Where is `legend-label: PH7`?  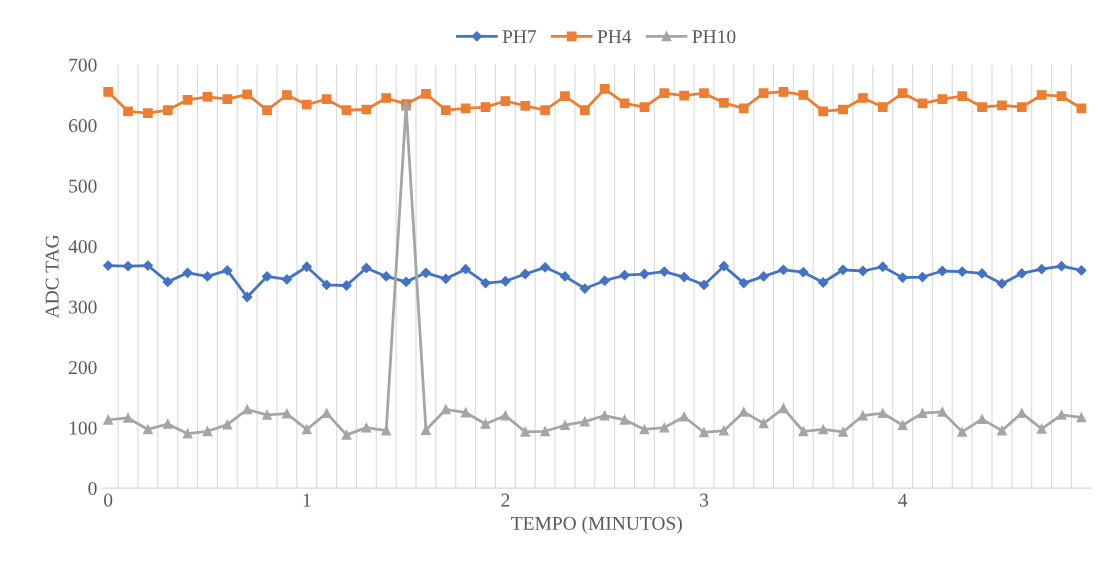
legend-label: PH7 is located at coordinates (519, 37).